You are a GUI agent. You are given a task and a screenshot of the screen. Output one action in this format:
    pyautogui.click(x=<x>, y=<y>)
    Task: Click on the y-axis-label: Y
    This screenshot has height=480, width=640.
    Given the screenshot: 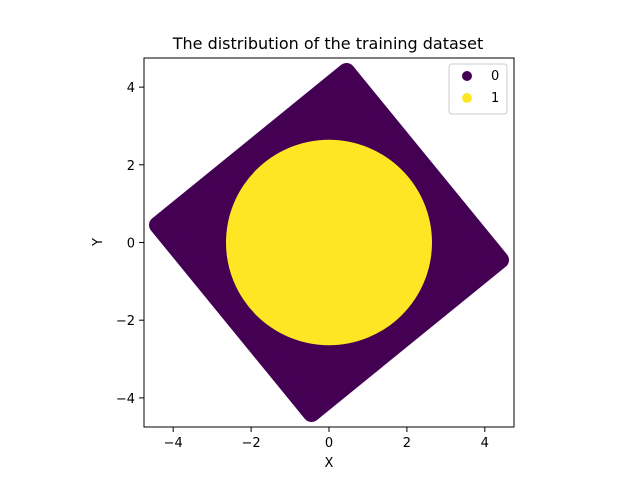 What is the action you would take?
    pyautogui.click(x=98, y=242)
    